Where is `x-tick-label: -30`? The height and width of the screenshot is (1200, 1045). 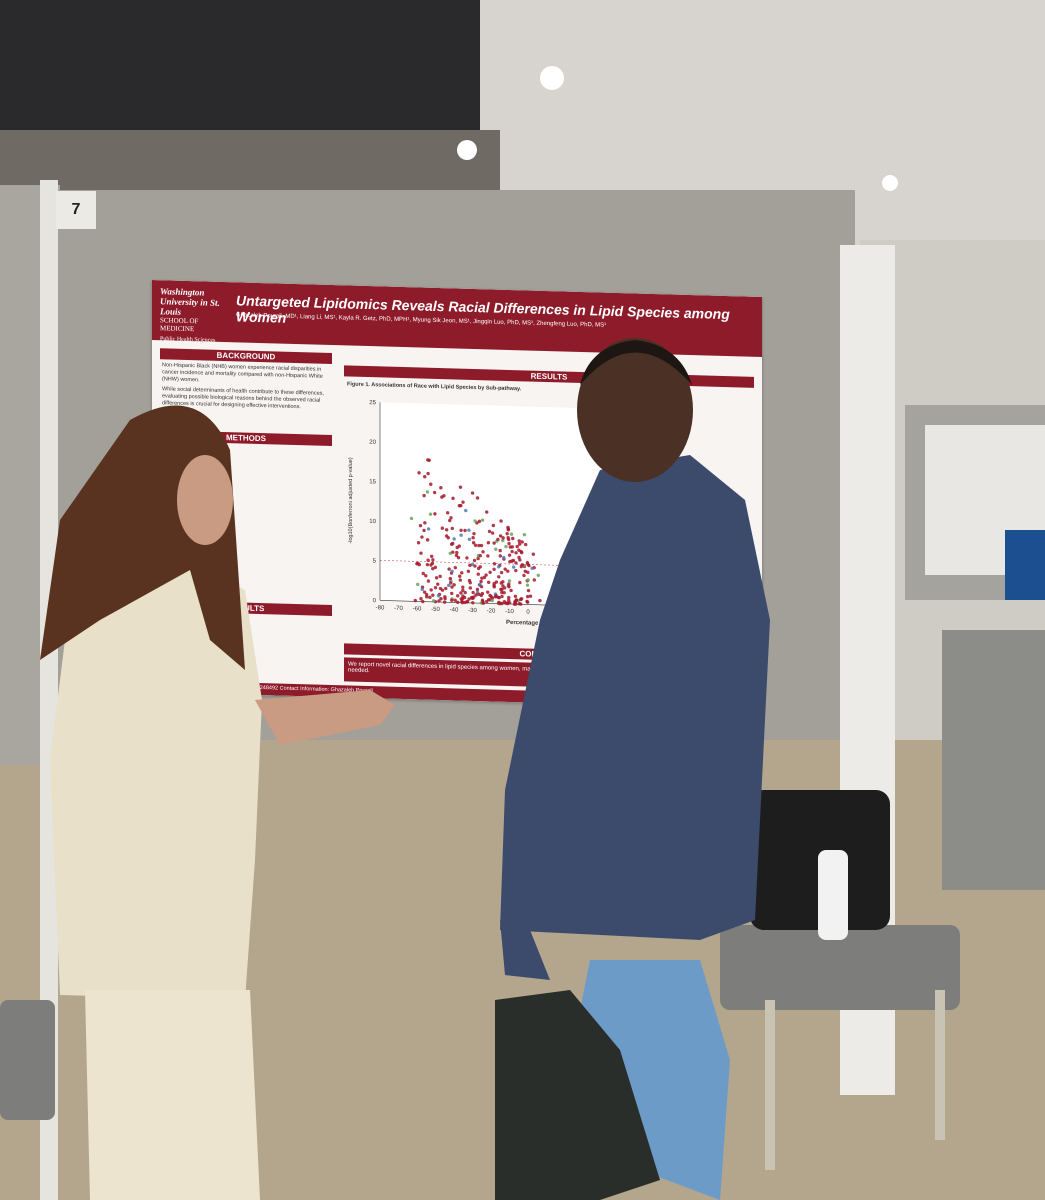
x-tick-label: -30 is located at coordinates (472, 611).